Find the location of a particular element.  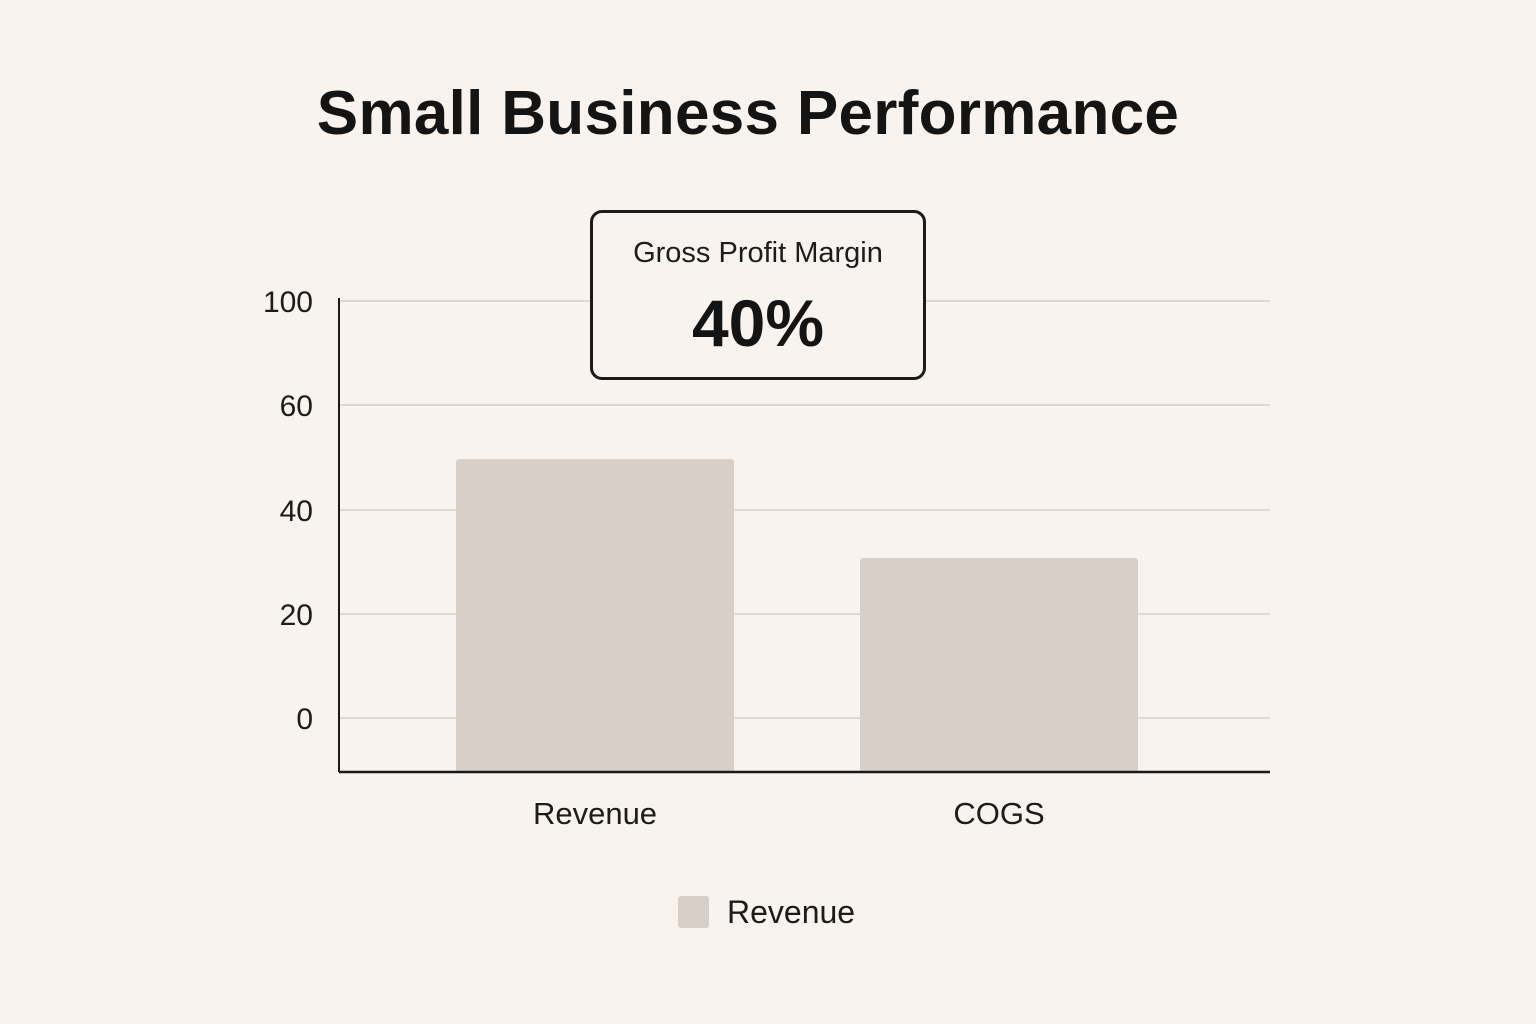

bar-revenue is located at coordinates (595, 615).